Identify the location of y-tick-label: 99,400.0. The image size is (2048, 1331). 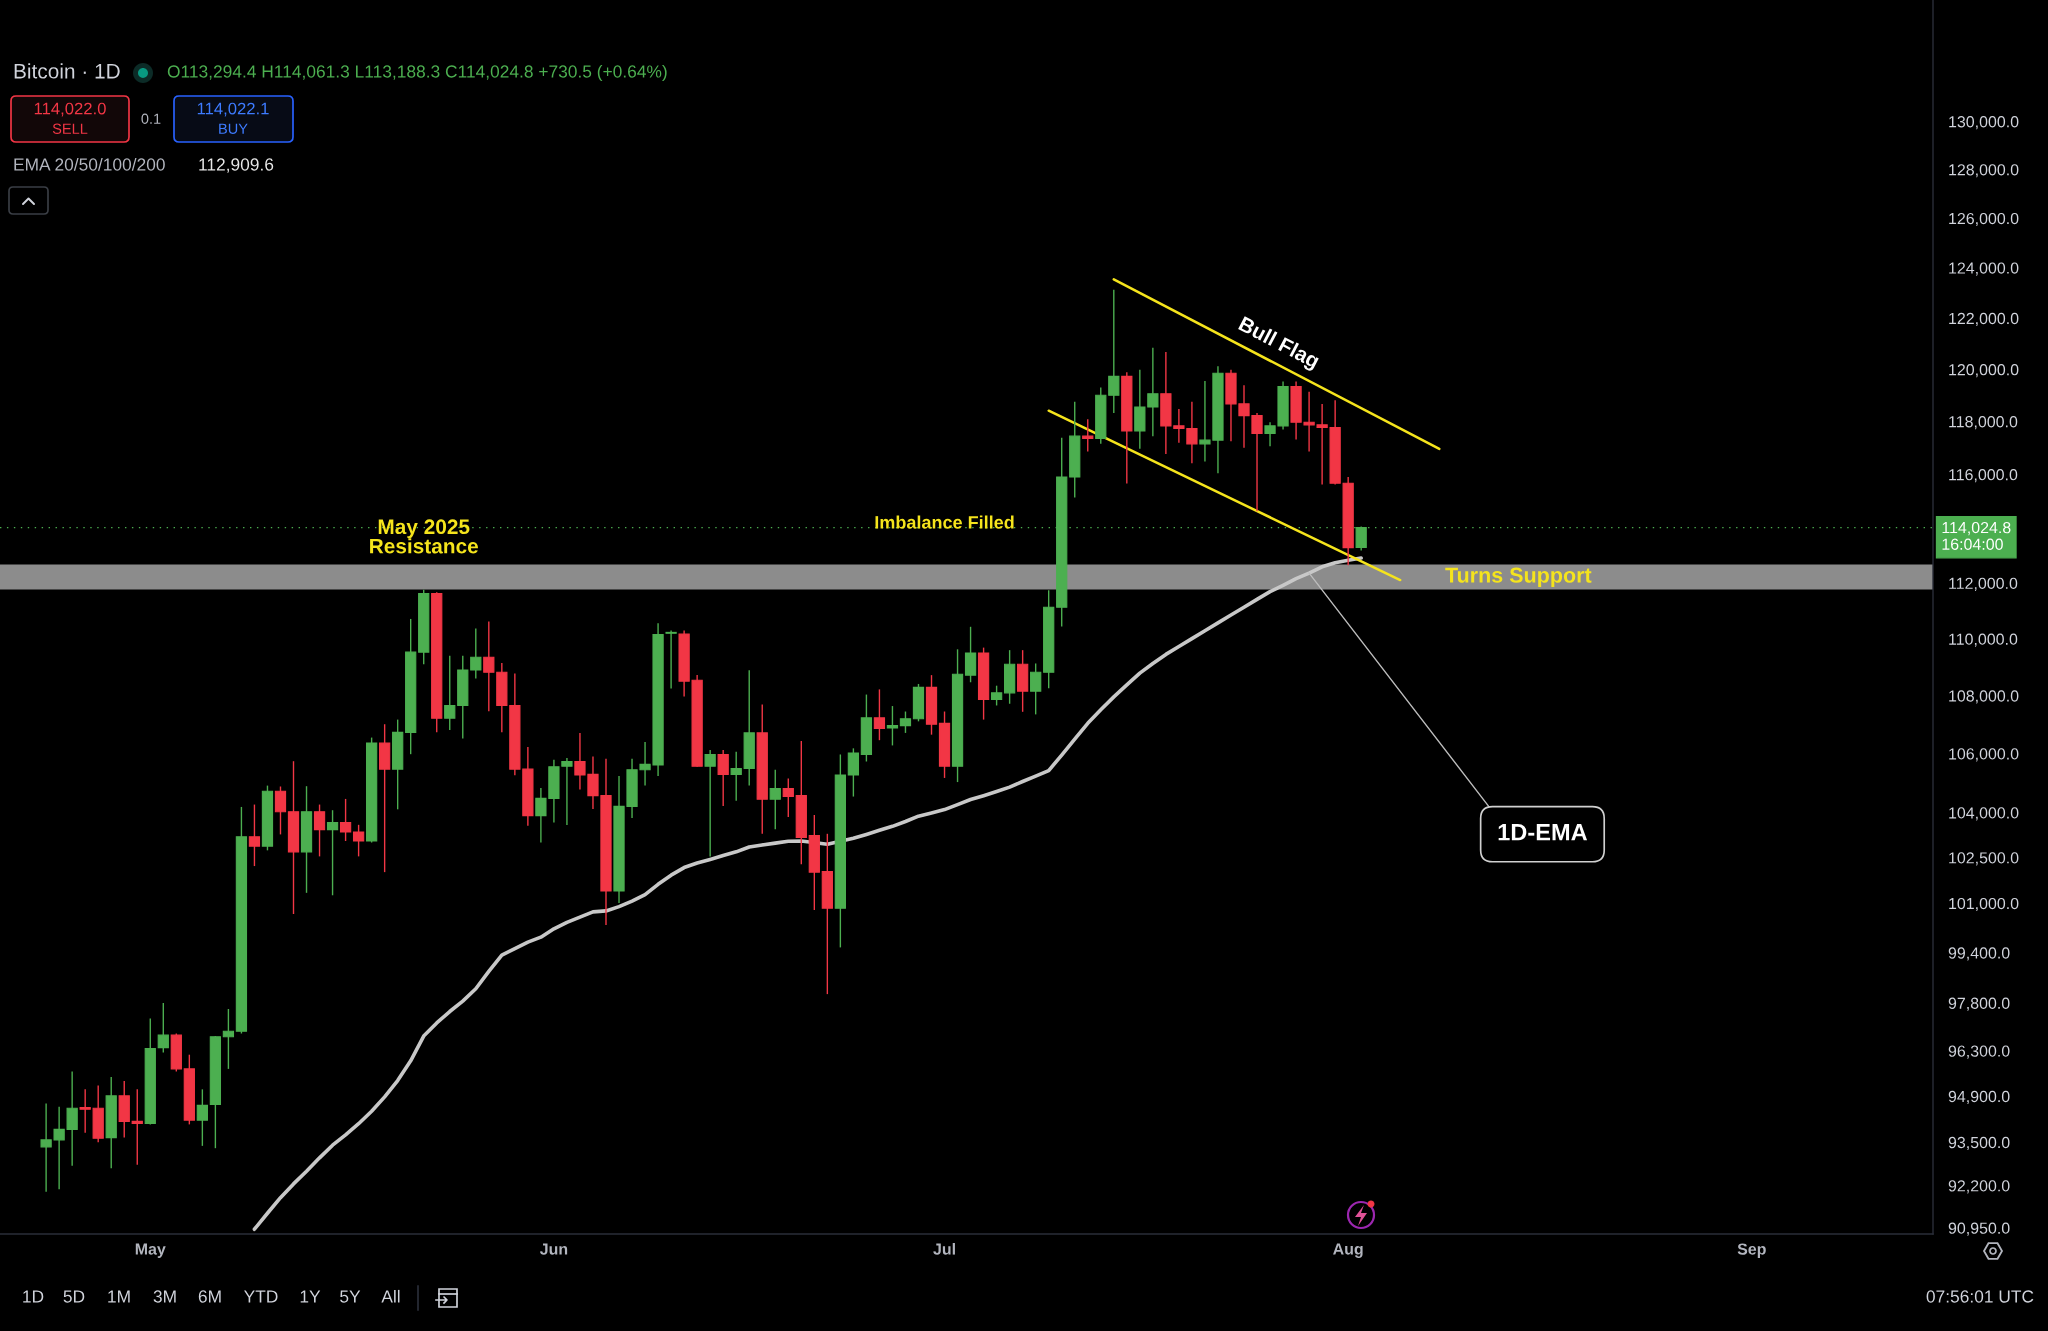
(1979, 954).